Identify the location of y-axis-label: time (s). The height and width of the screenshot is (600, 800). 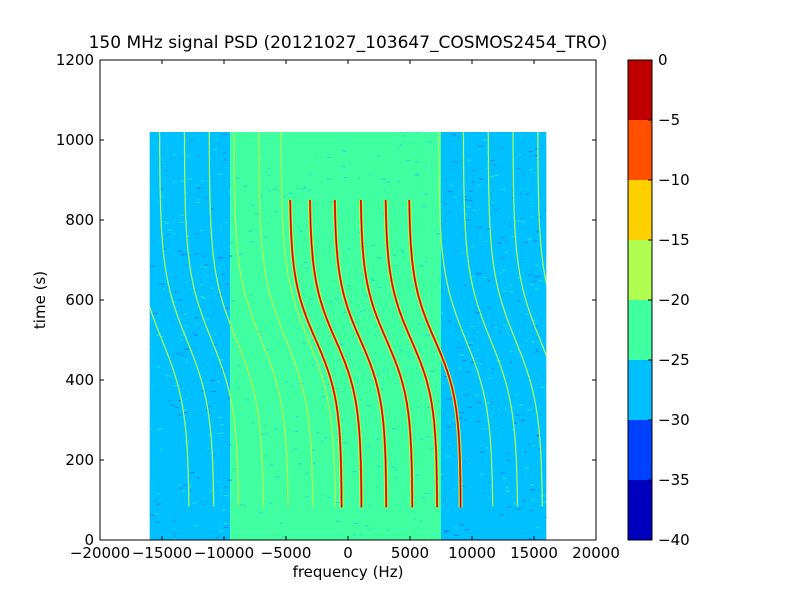
(40, 300).